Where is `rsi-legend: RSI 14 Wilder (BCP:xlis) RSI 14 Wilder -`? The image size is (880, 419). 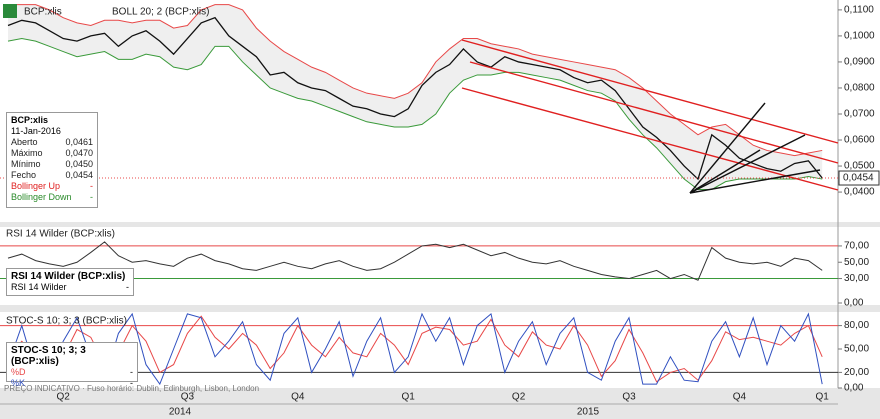 rsi-legend: RSI 14 Wilder (BCP:xlis) RSI 14 Wilder - is located at coordinates (70, 282).